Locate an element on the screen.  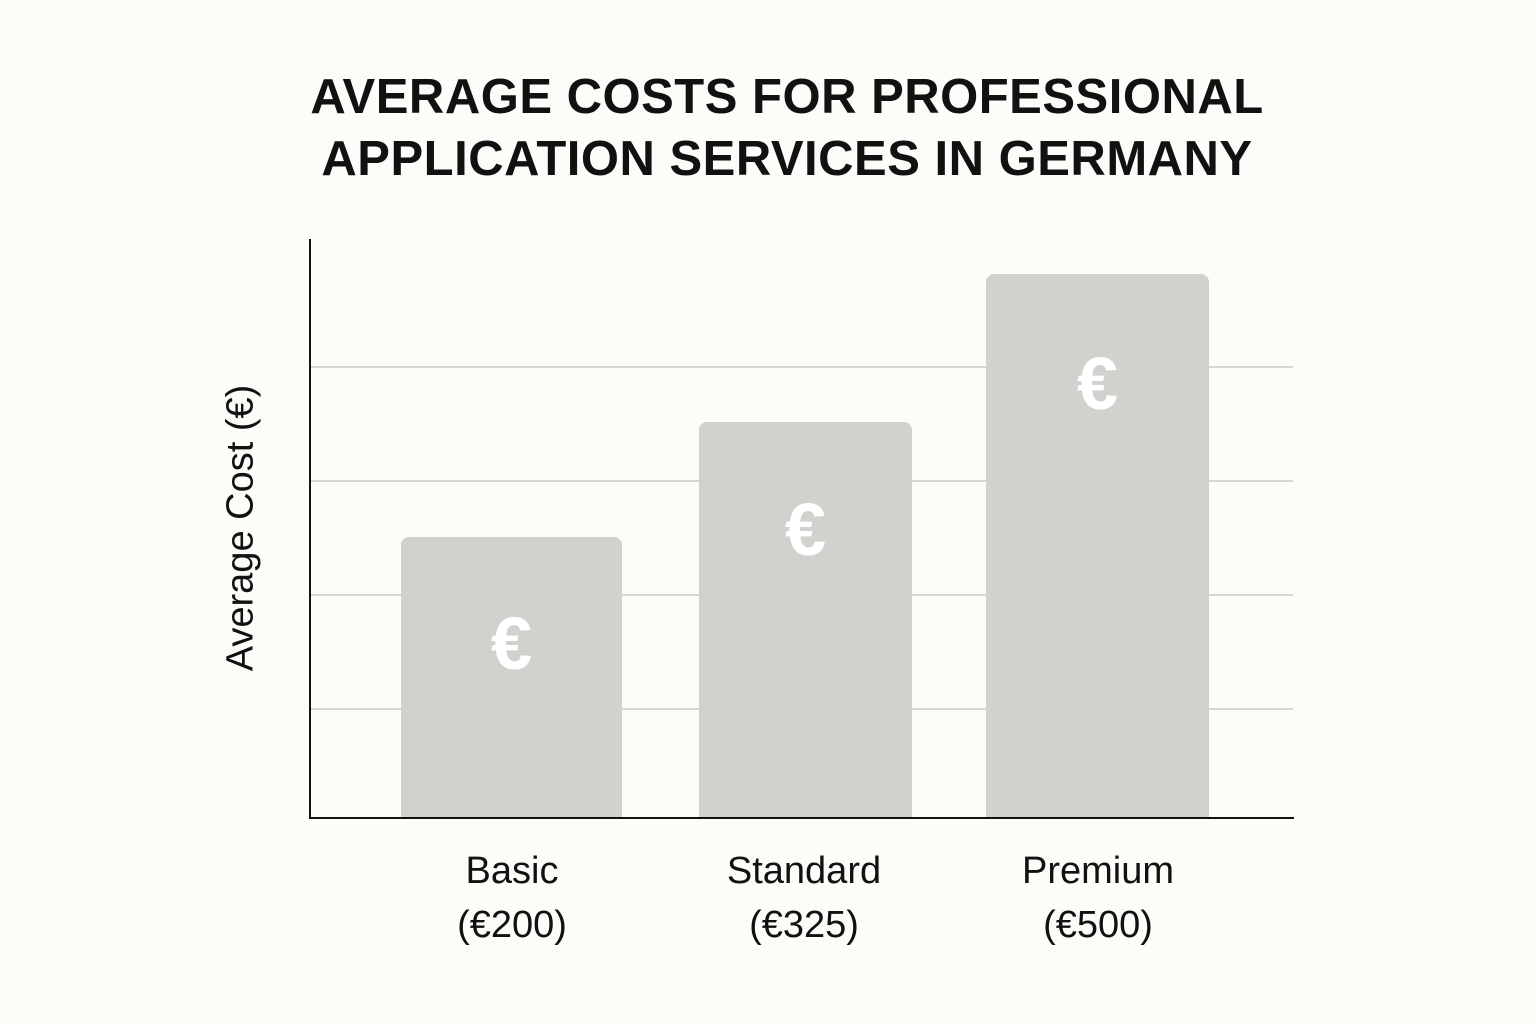
x-tick-label-basic: Basic (€200) is located at coordinates (512, 898).